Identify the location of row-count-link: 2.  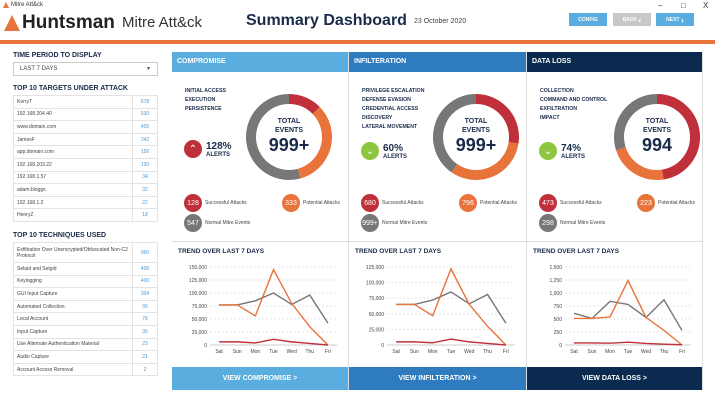
(145, 369).